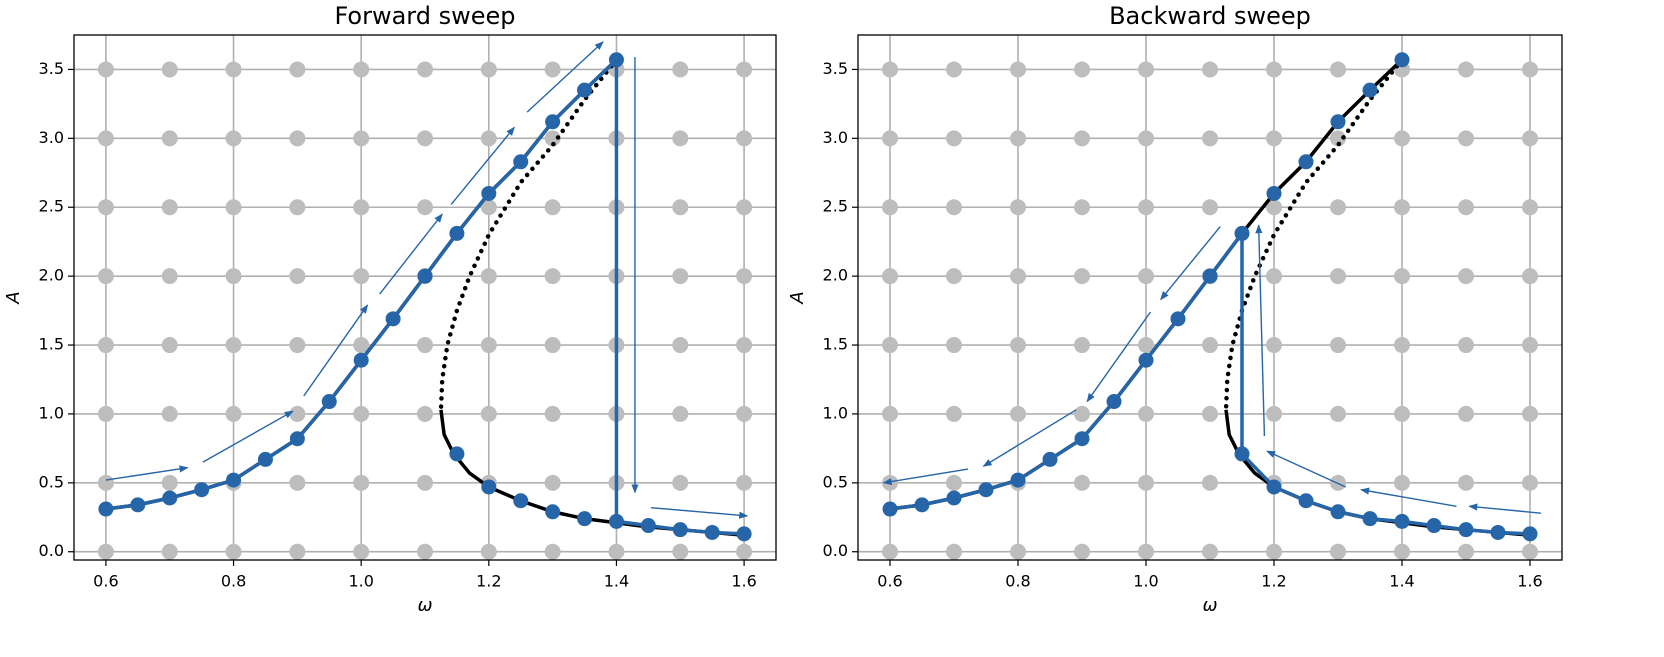 The width and height of the screenshot is (1664, 657). What do you see at coordinates (835, 68) in the screenshot?
I see `y-tick-label: 3.5` at bounding box center [835, 68].